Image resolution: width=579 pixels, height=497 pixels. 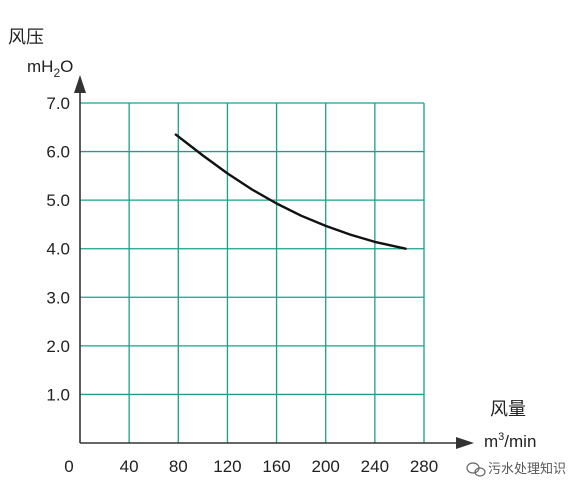 I want to click on y-axis-unit: mH2O, so click(x=50, y=68).